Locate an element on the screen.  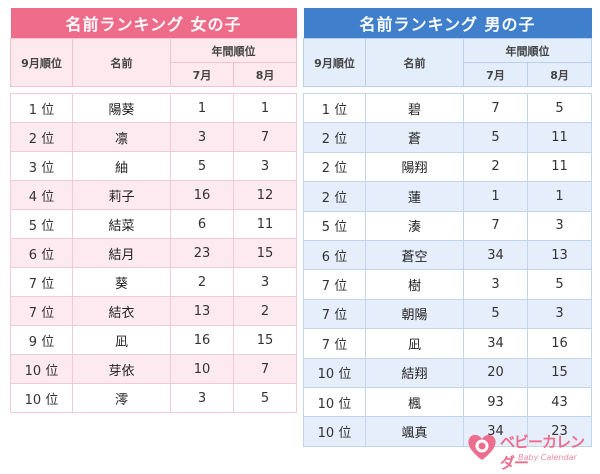
name-cell: 碧 is located at coordinates (414, 108).